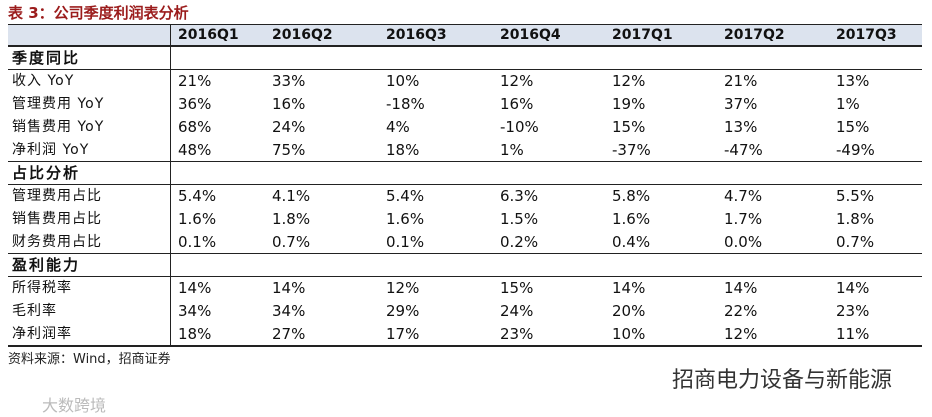 Image resolution: width=932 pixels, height=417 pixels. Describe the element at coordinates (853, 334) in the screenshot. I see `cell: 11%` at that location.